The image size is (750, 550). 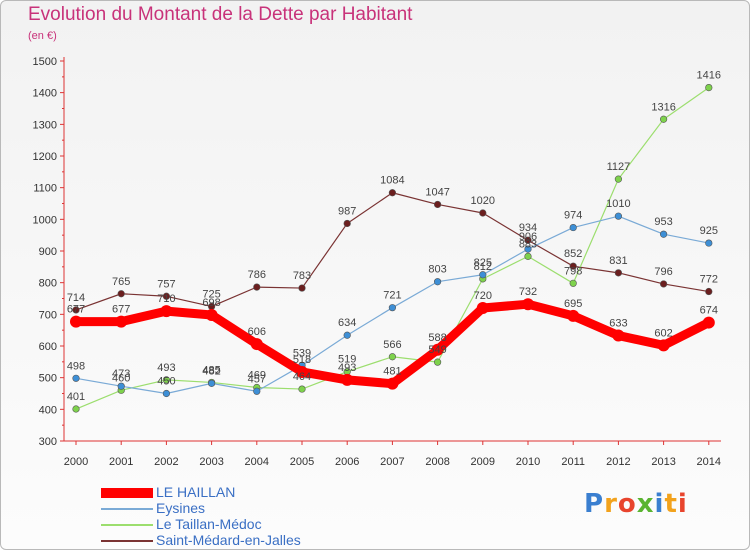 What do you see at coordinates (709, 280) in the screenshot?
I see `data-label: 772` at bounding box center [709, 280].